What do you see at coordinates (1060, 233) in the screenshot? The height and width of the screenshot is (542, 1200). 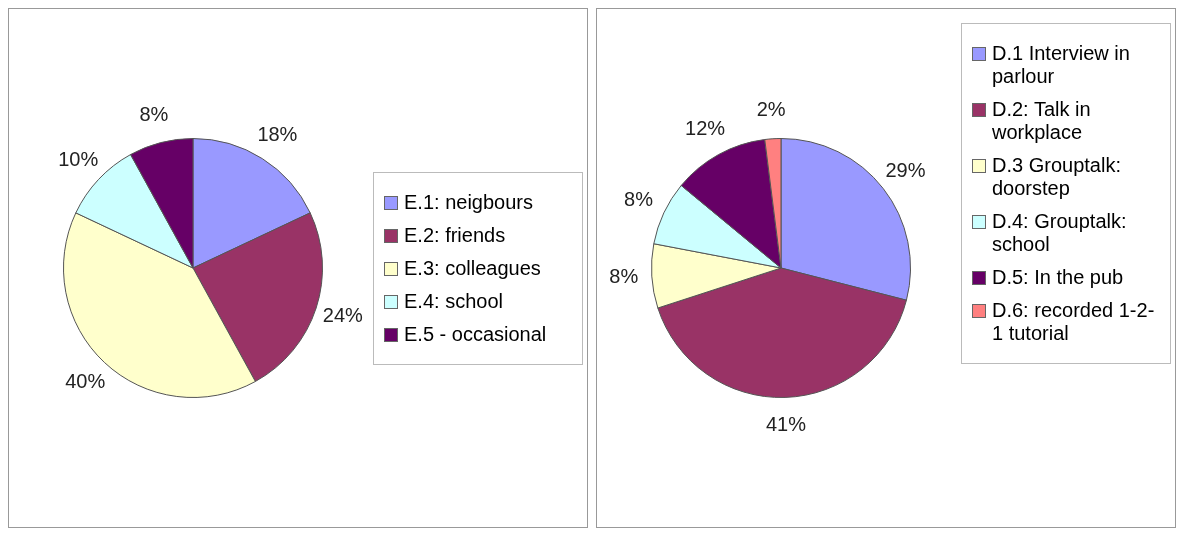 I see `legend-label: D.4: Grouptalk: school` at bounding box center [1060, 233].